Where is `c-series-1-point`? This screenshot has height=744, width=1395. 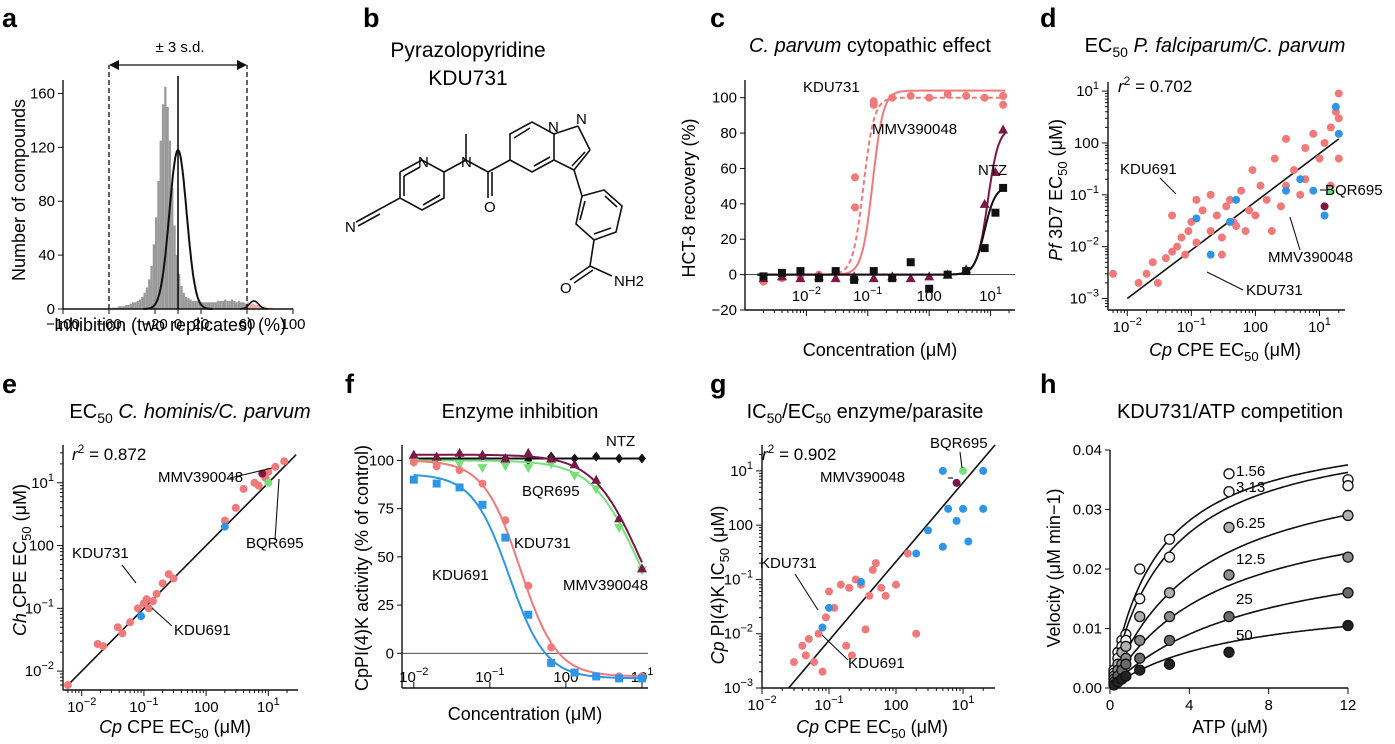
c-series-1-point is located at coordinates (855, 207).